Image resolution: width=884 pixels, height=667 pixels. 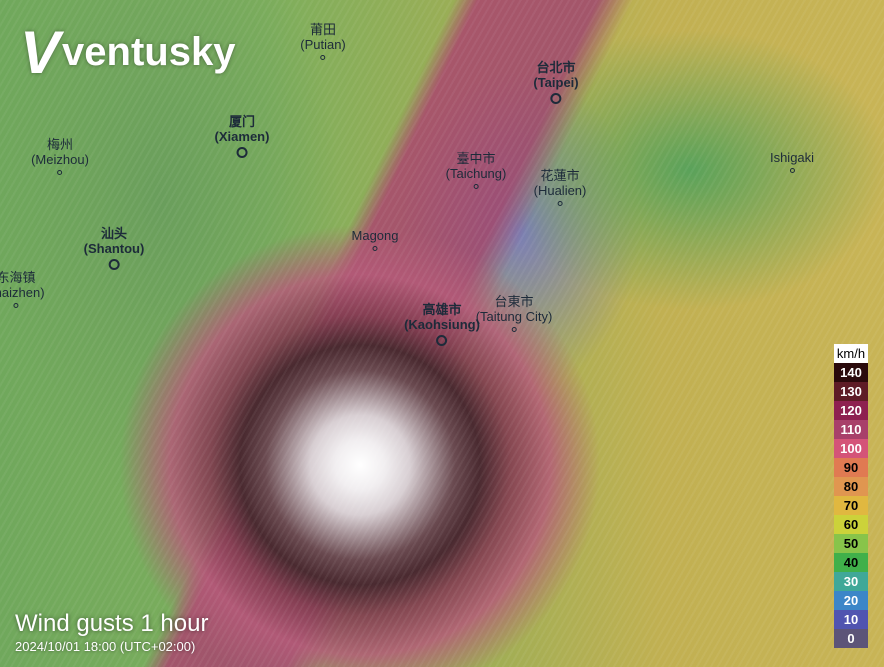 What do you see at coordinates (18, 277) in the screenshot?
I see `city-native-name: 东海镇` at bounding box center [18, 277].